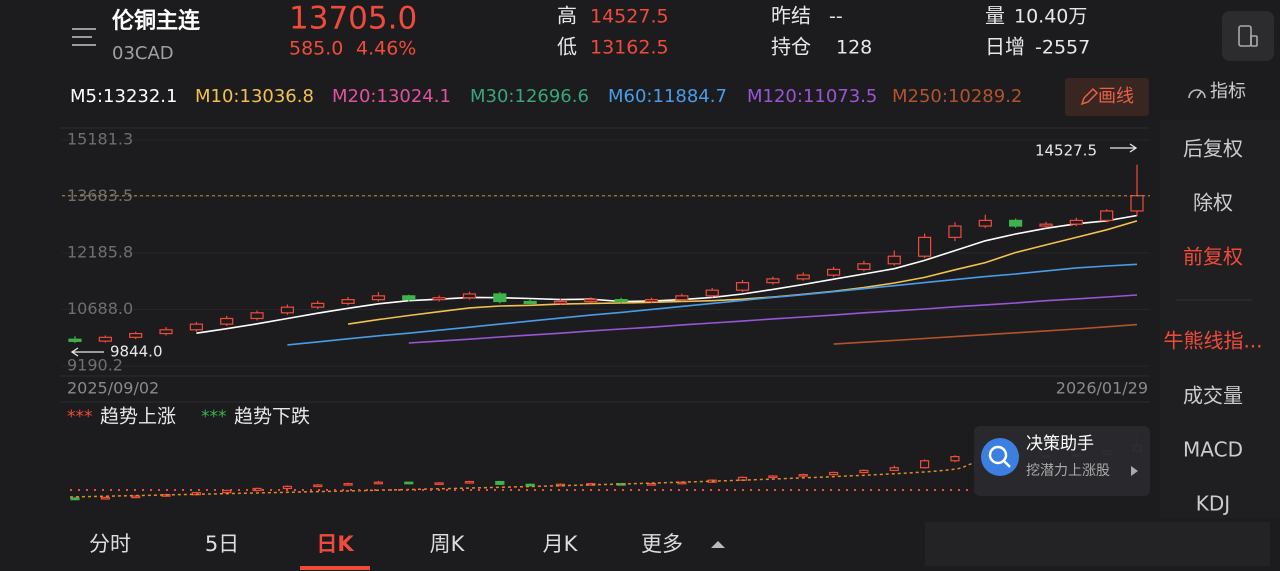 This screenshot has height=571, width=1280. I want to click on ma-legend-item: M5:13232.1, so click(123, 96).